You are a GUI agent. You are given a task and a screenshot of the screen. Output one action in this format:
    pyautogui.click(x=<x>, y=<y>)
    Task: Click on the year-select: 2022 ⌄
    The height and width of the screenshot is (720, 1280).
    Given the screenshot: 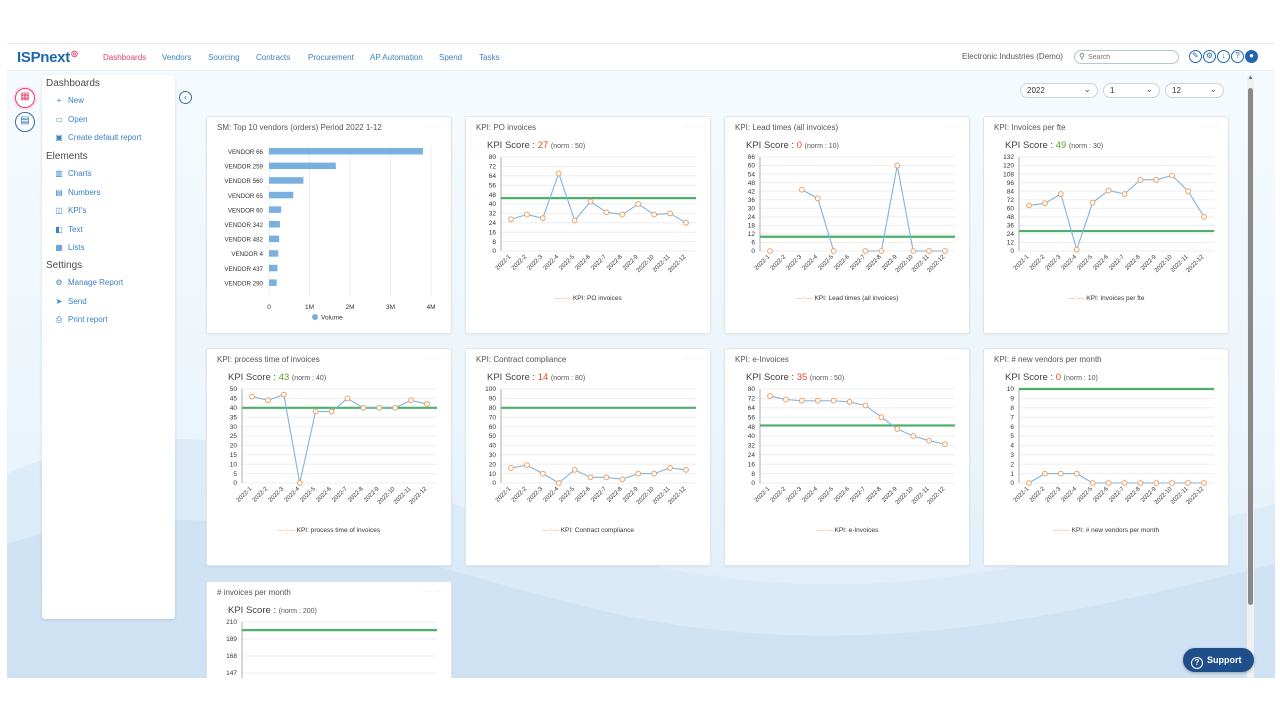 What is the action you would take?
    pyautogui.click(x=1059, y=90)
    